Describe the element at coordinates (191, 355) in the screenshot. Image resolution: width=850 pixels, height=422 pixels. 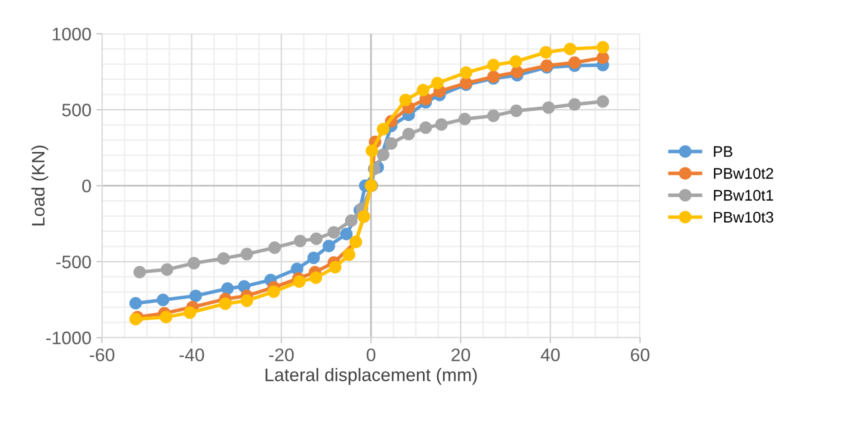
I see `x-tick-label: -40` at that location.